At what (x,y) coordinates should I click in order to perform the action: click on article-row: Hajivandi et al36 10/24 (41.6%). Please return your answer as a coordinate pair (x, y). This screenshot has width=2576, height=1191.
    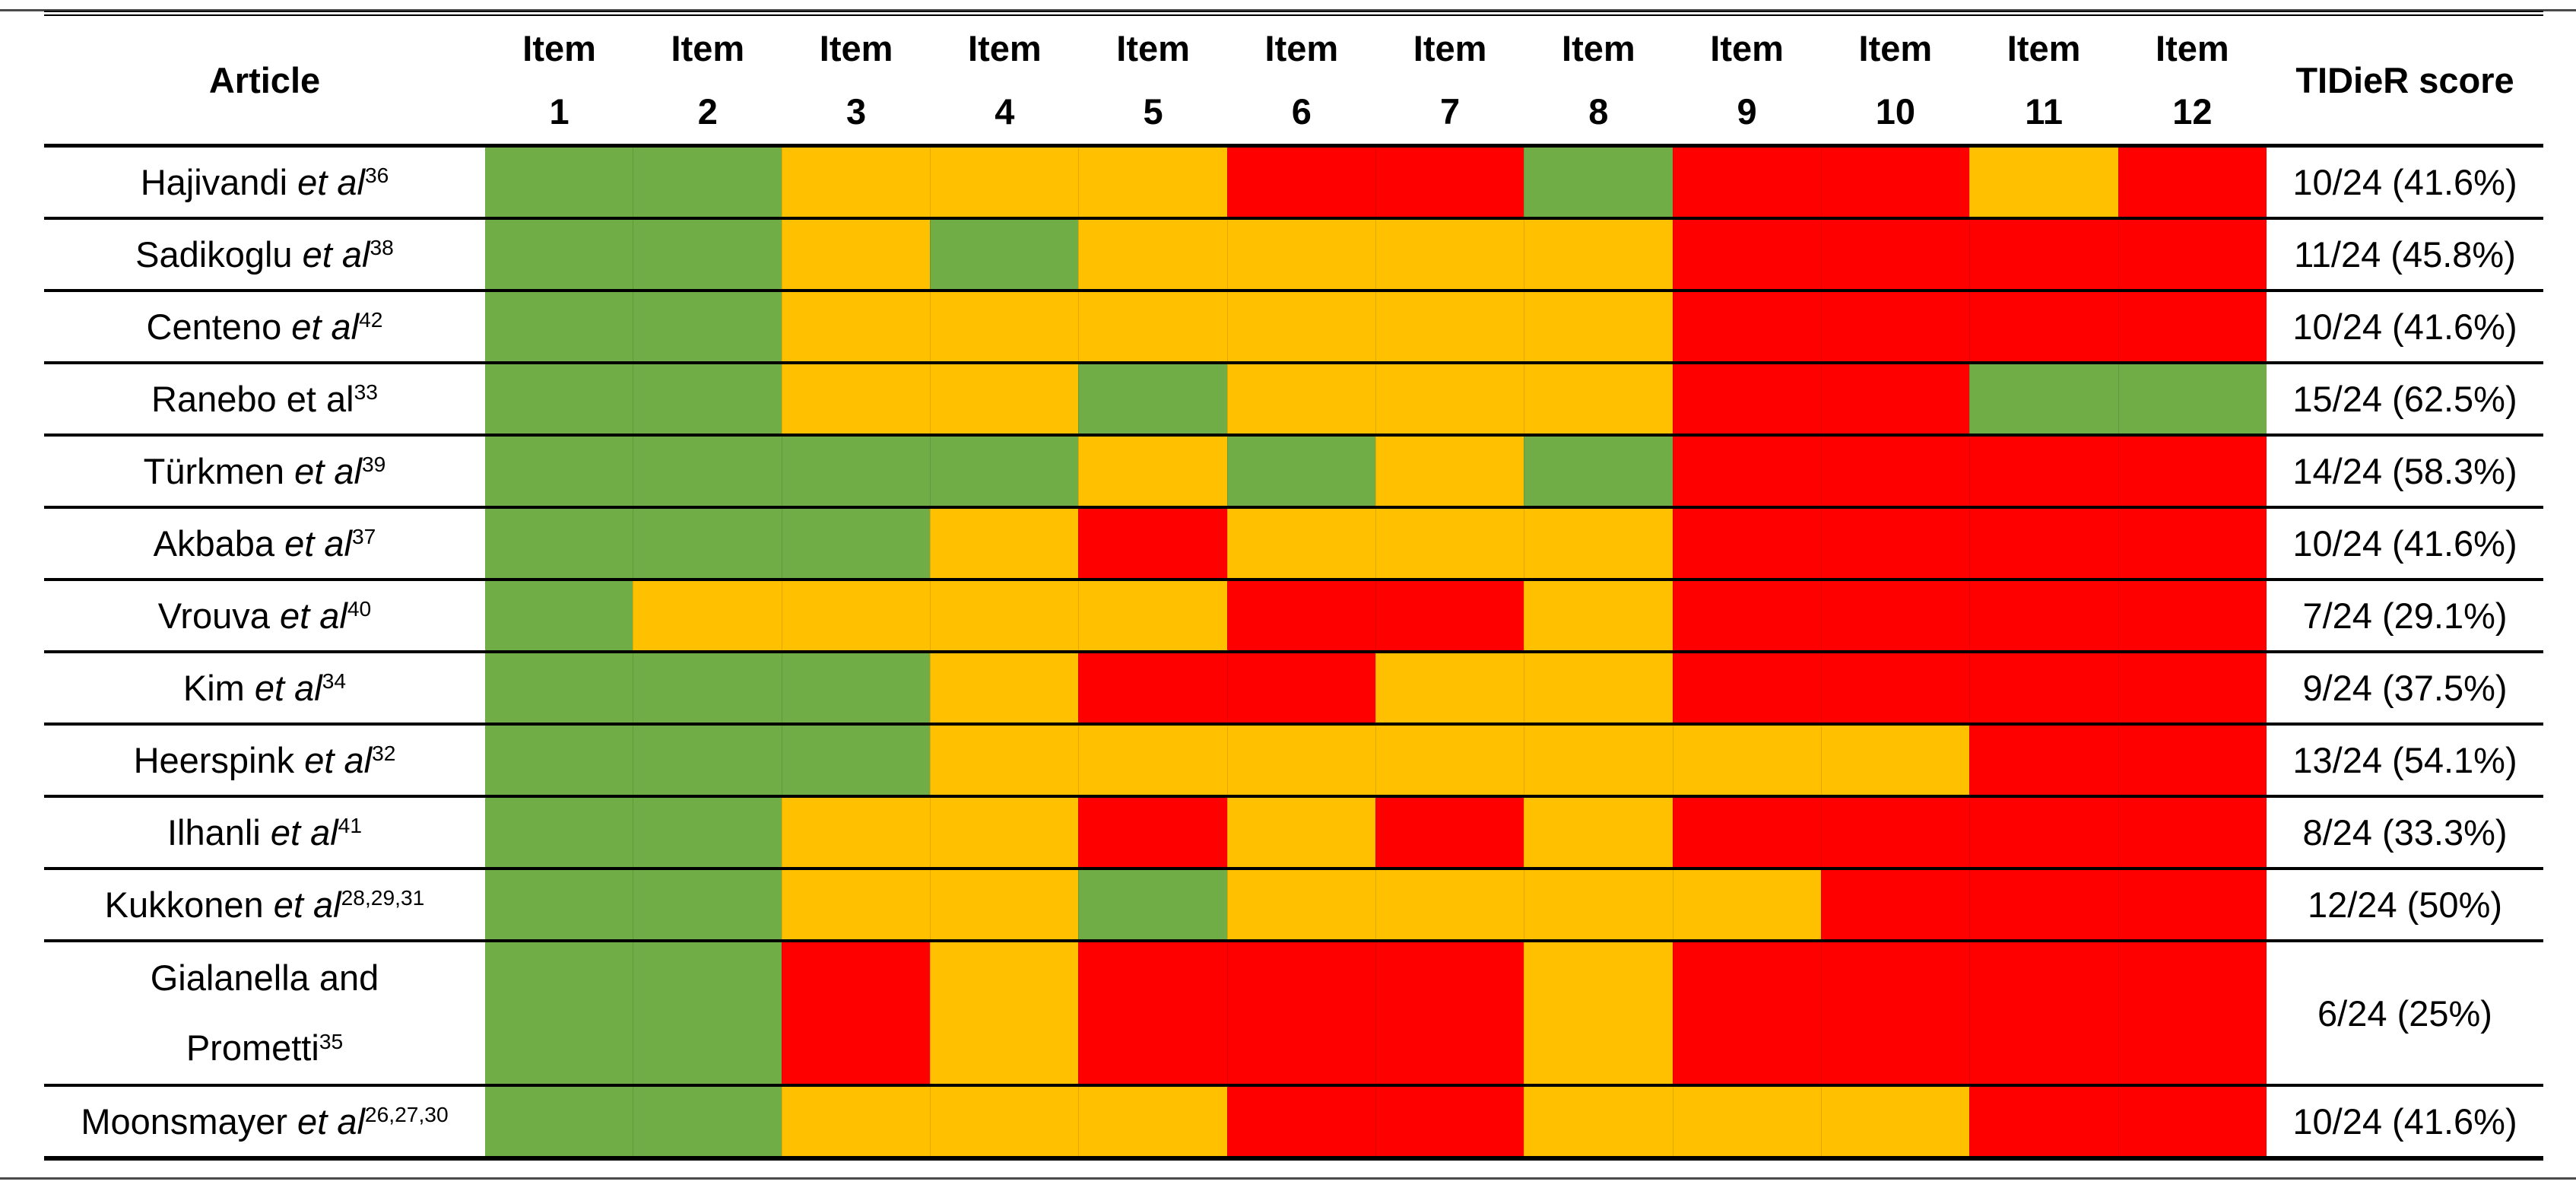
    Looking at the image, I should click on (1293, 184).